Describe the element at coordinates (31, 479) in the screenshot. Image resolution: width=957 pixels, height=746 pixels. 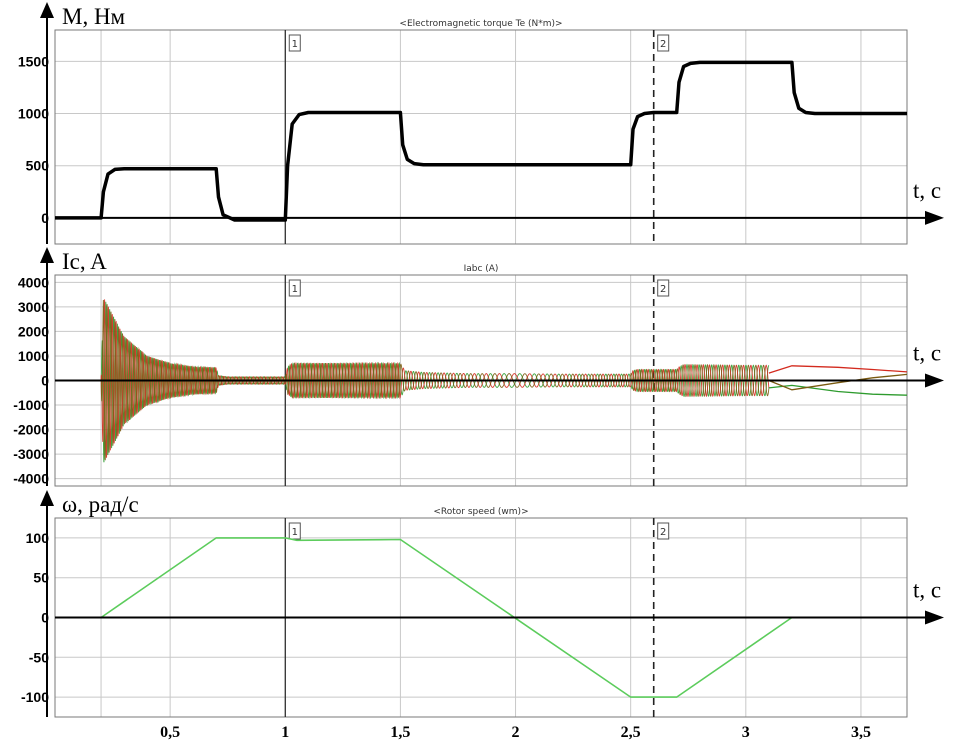
I see `current-ytick: -4000` at that location.